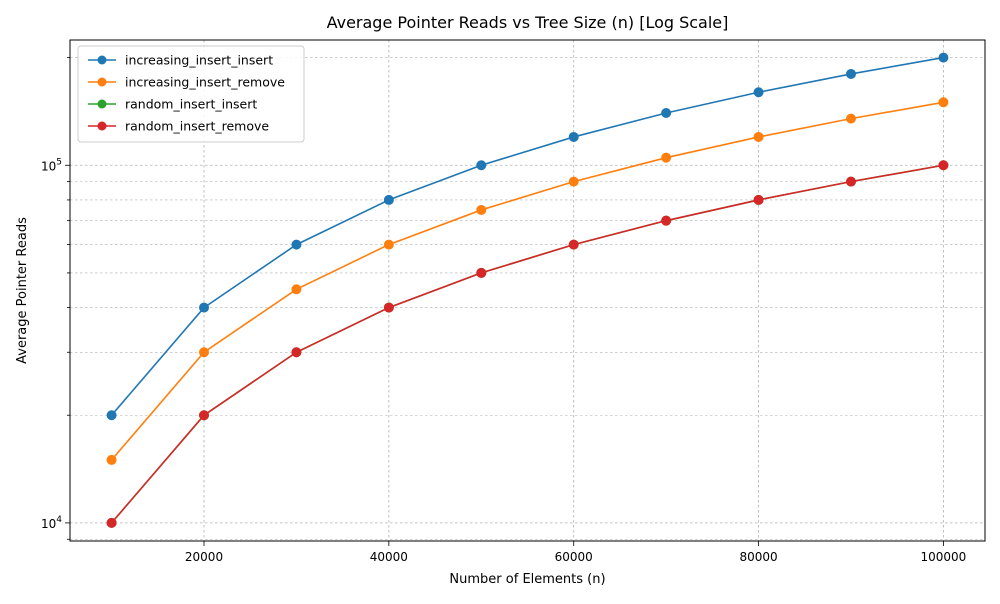 The image size is (1000, 604). I want to click on legend-label: increasing_insert_remove, so click(205, 82).